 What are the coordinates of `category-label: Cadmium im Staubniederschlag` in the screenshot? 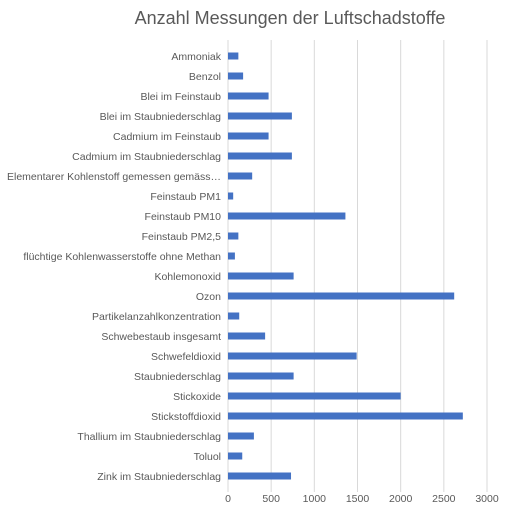 It's located at (146, 157).